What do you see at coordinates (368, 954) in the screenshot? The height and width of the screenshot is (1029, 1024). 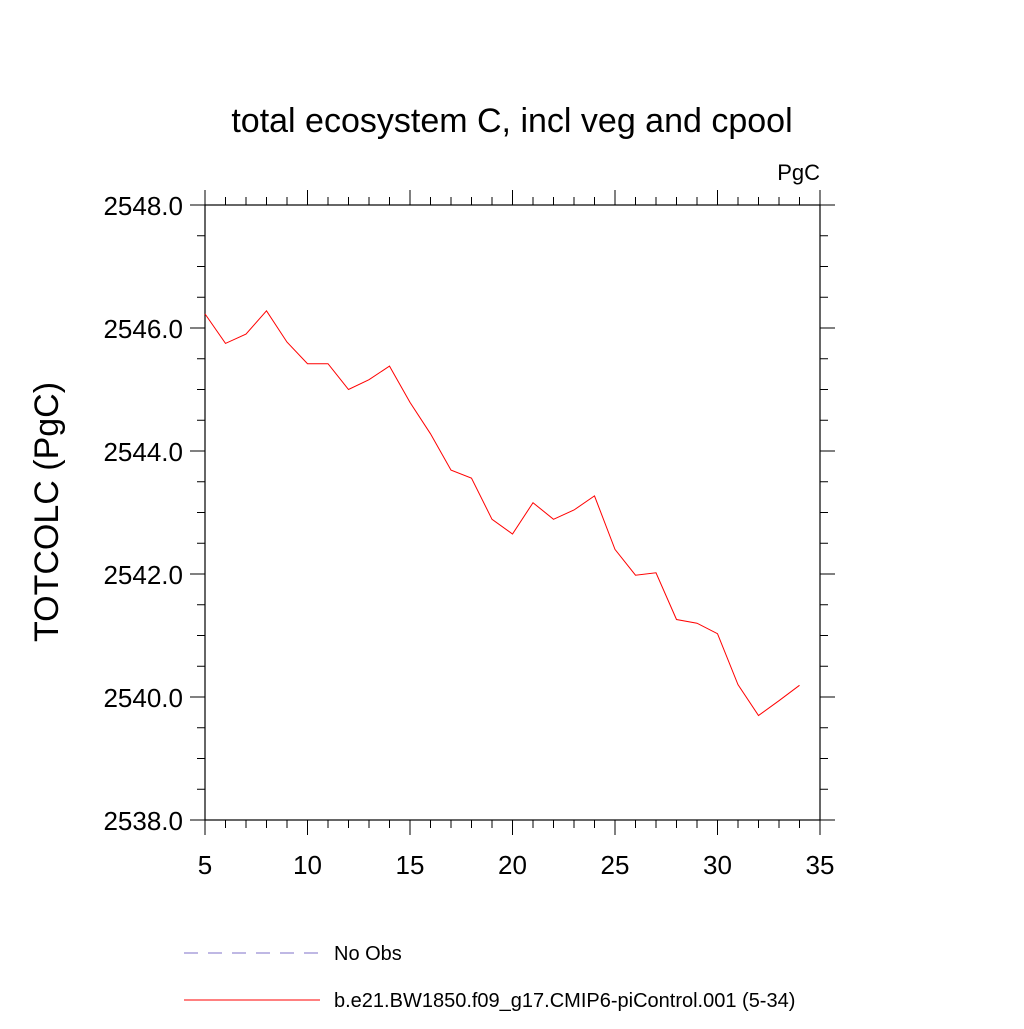 I see `legend-label: No Obs` at bounding box center [368, 954].